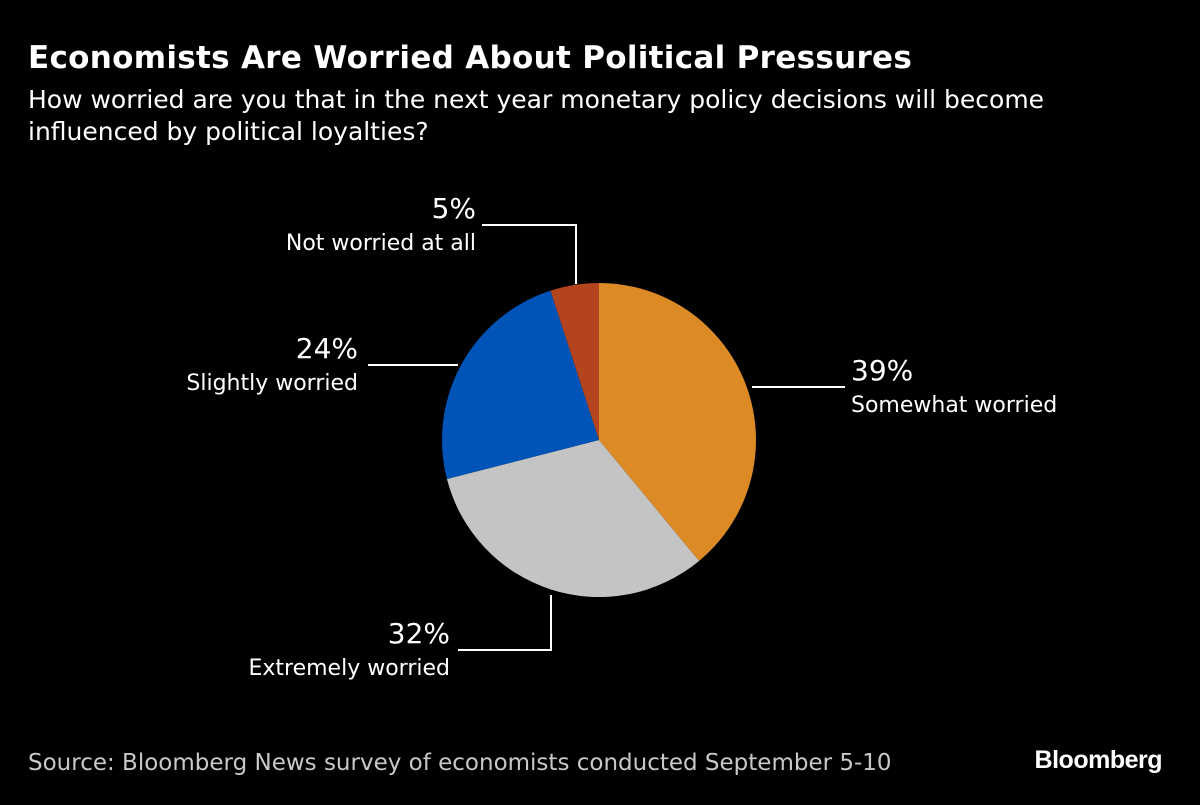  What do you see at coordinates (573, 519) in the screenshot?
I see `pie-slice-extremely-worried` at bounding box center [573, 519].